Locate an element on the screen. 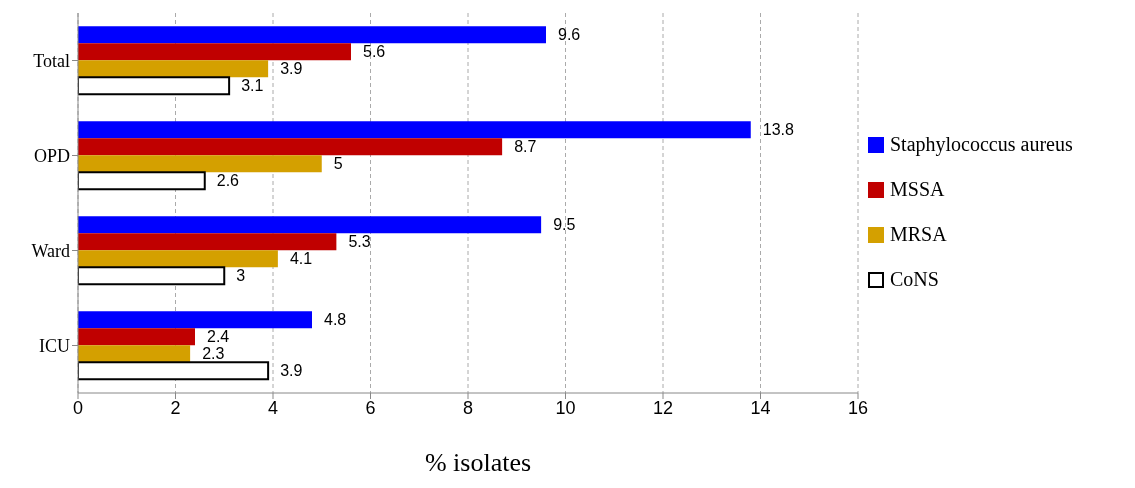 The image size is (1135, 488). x-tick-label: 8 is located at coordinates (468, 407).